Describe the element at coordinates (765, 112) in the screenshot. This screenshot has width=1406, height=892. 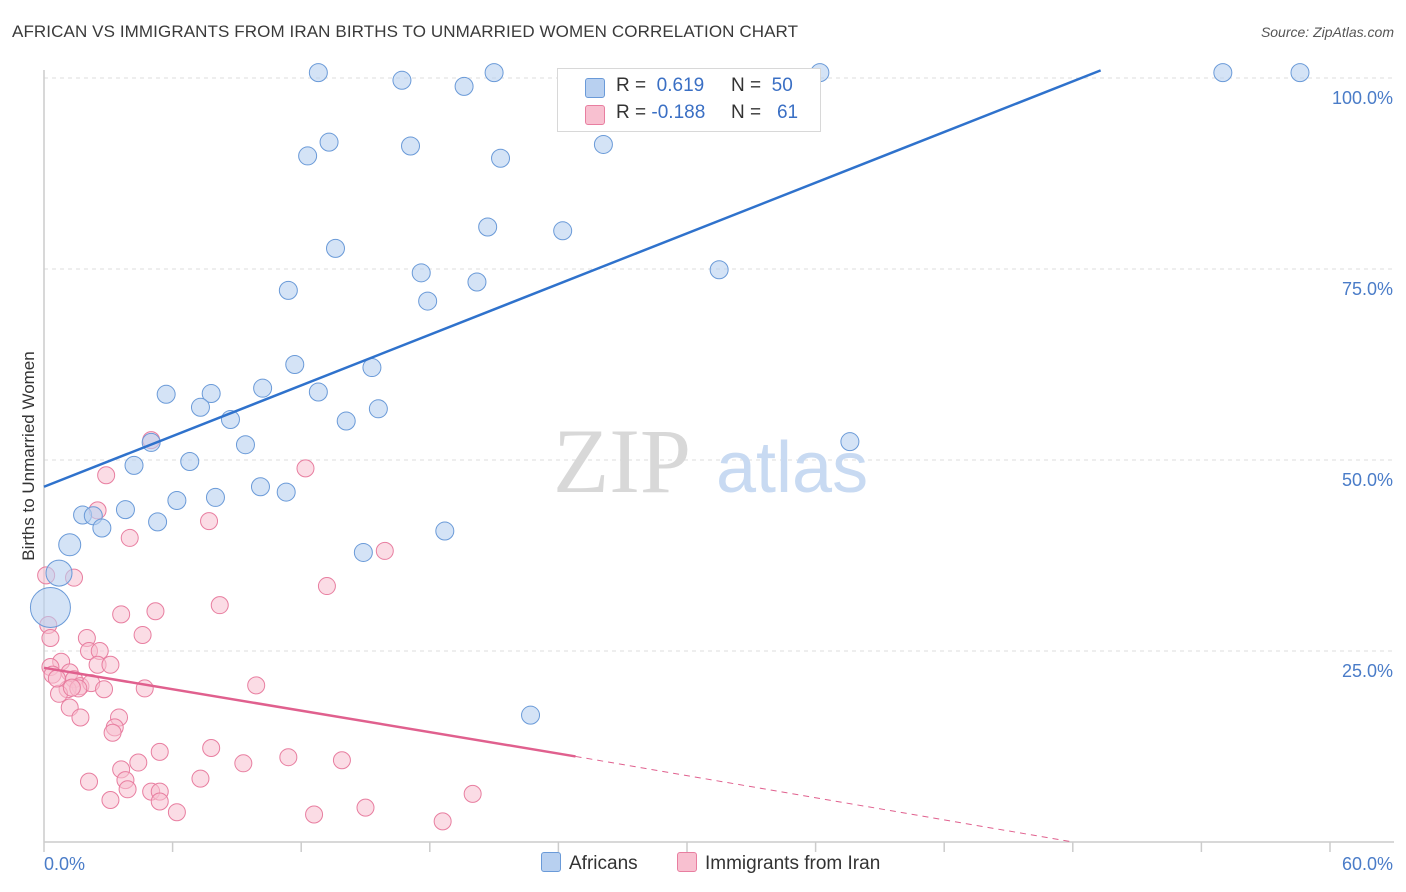
I see `legend-n-iran: N = 61` at that location.